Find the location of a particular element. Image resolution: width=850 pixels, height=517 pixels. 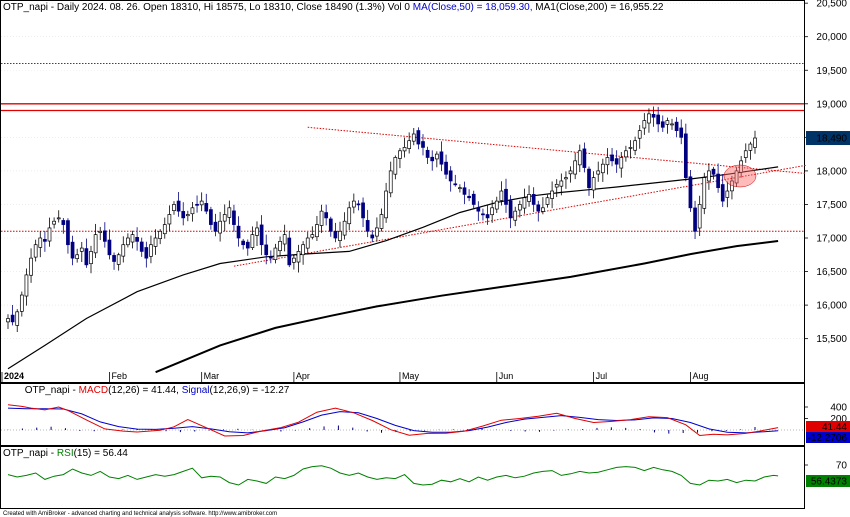

rsi-last-label: 56.4373 is located at coordinates (829, 482).